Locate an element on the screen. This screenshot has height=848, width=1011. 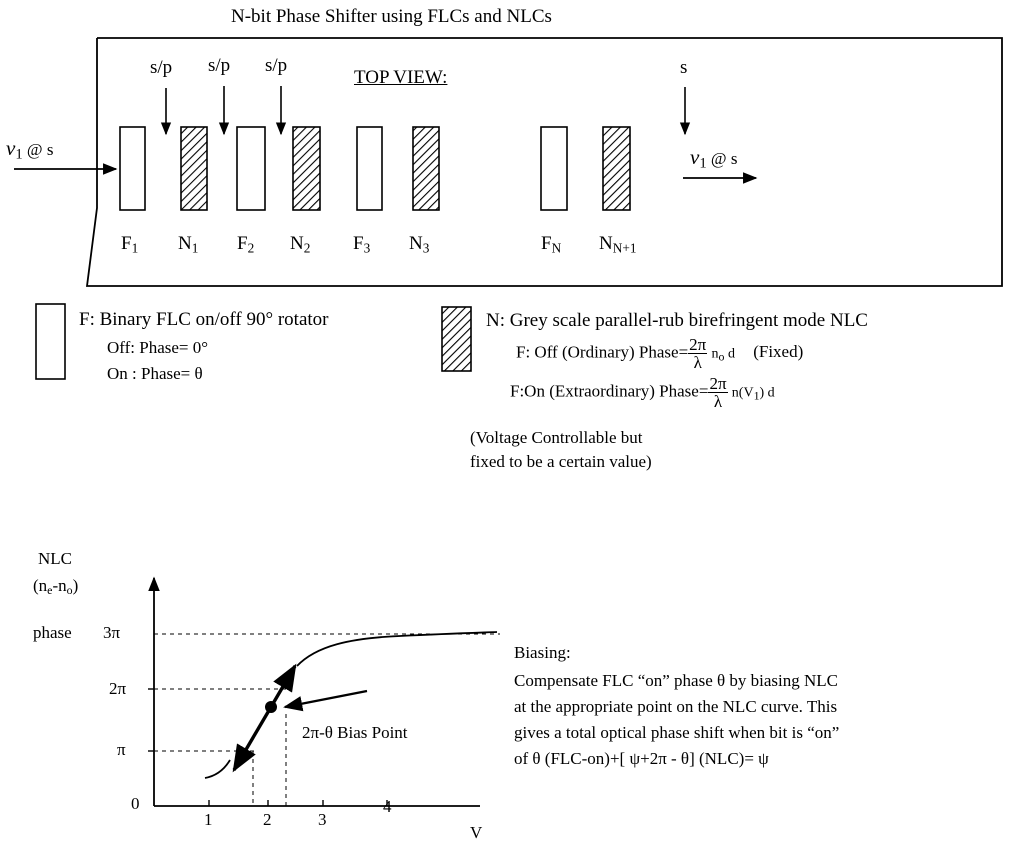
legend-flc-on: On : Phase= θ is located at coordinates (155, 373).